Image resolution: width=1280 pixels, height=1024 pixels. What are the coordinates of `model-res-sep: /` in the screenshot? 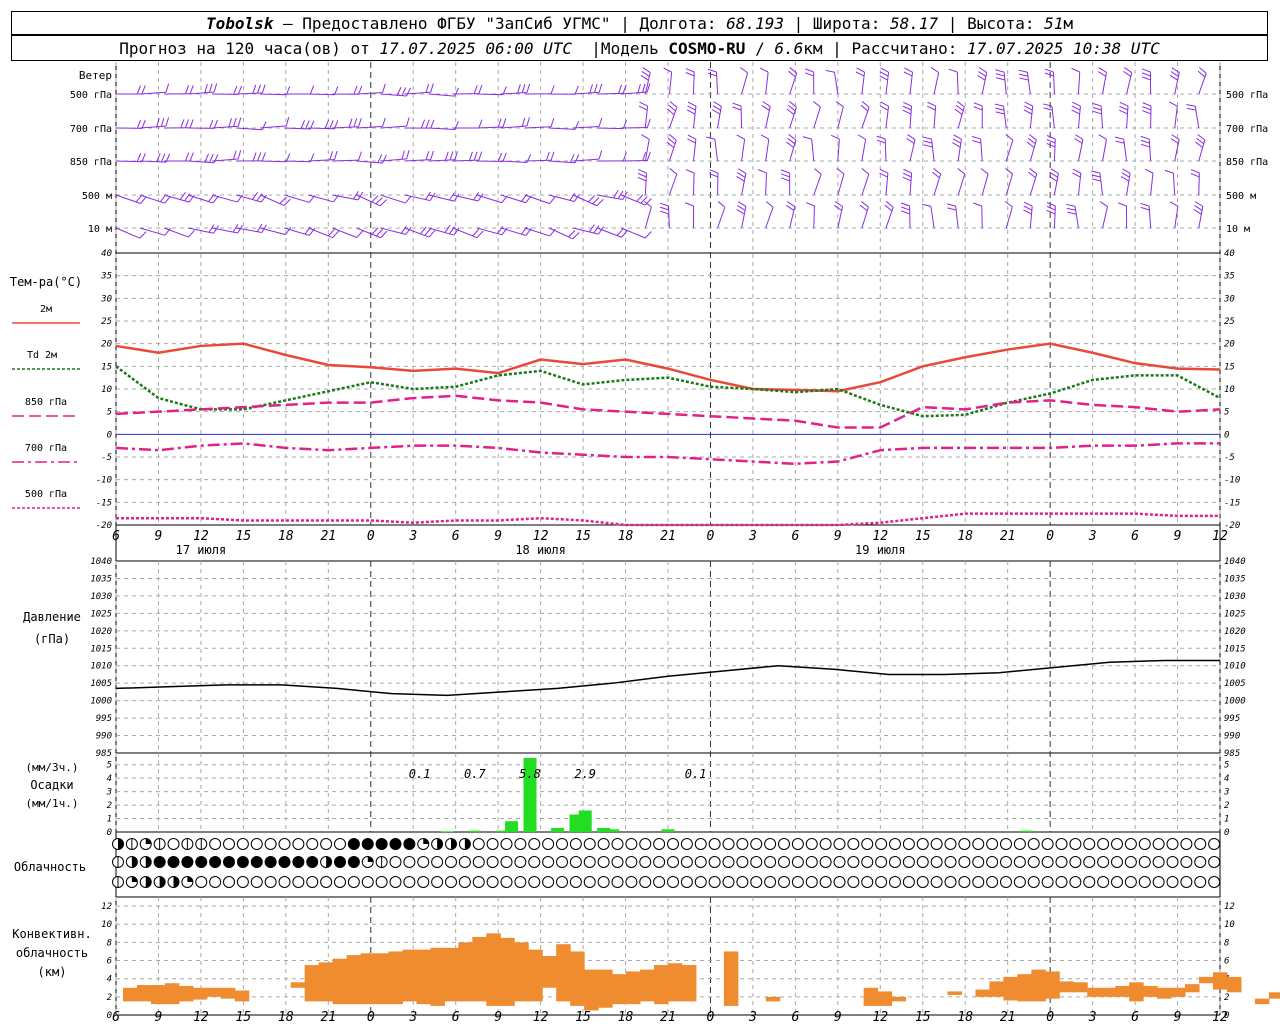 It's located at (760, 48).